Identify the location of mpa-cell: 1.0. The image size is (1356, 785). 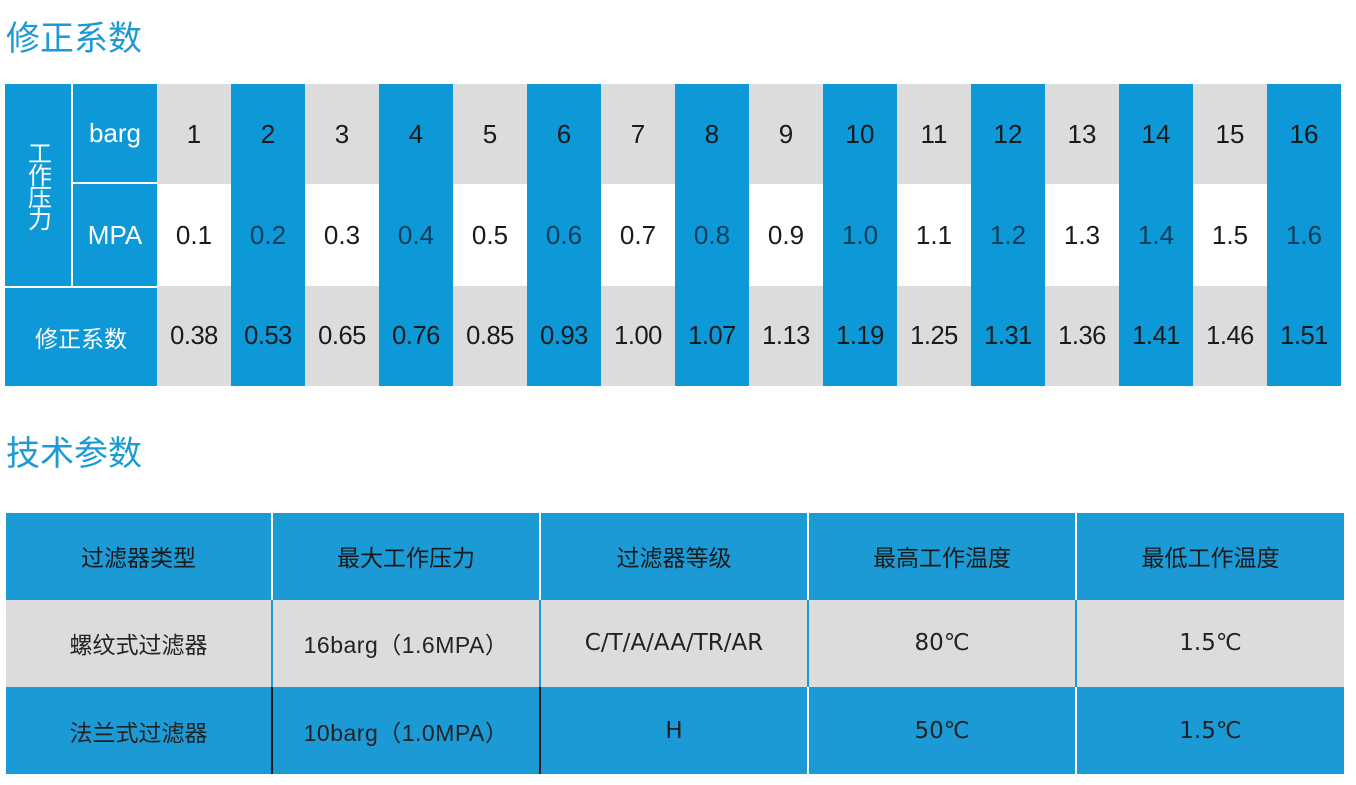
(860, 235).